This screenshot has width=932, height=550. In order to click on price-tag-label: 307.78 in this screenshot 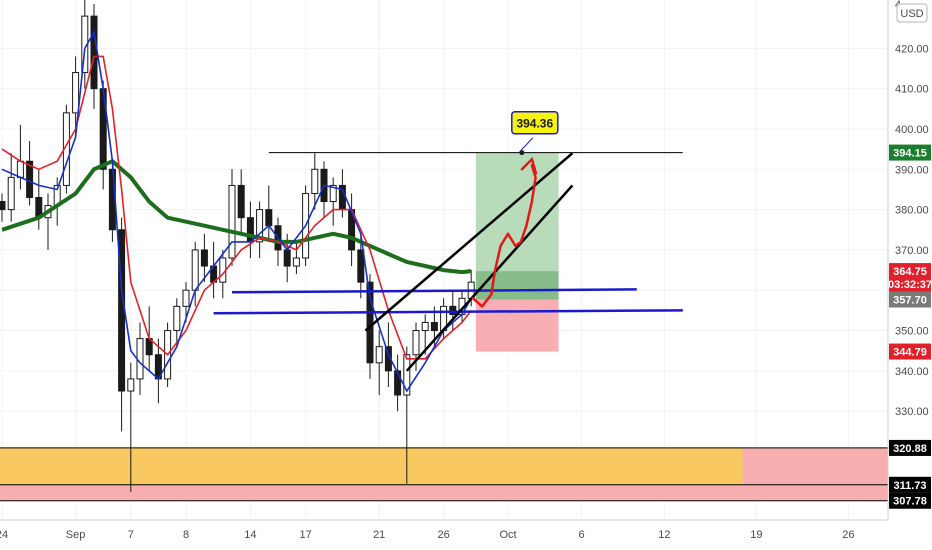, I will do `click(910, 502)`.